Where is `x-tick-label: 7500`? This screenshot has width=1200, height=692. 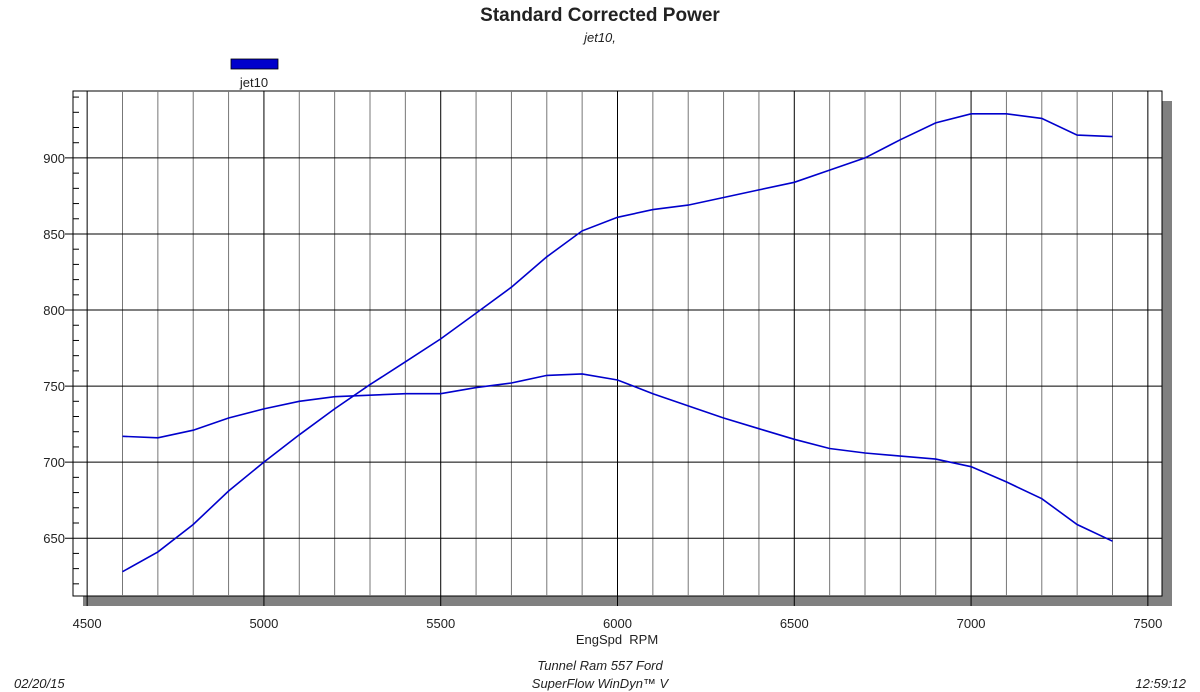 x-tick-label: 7500 is located at coordinates (1147, 623).